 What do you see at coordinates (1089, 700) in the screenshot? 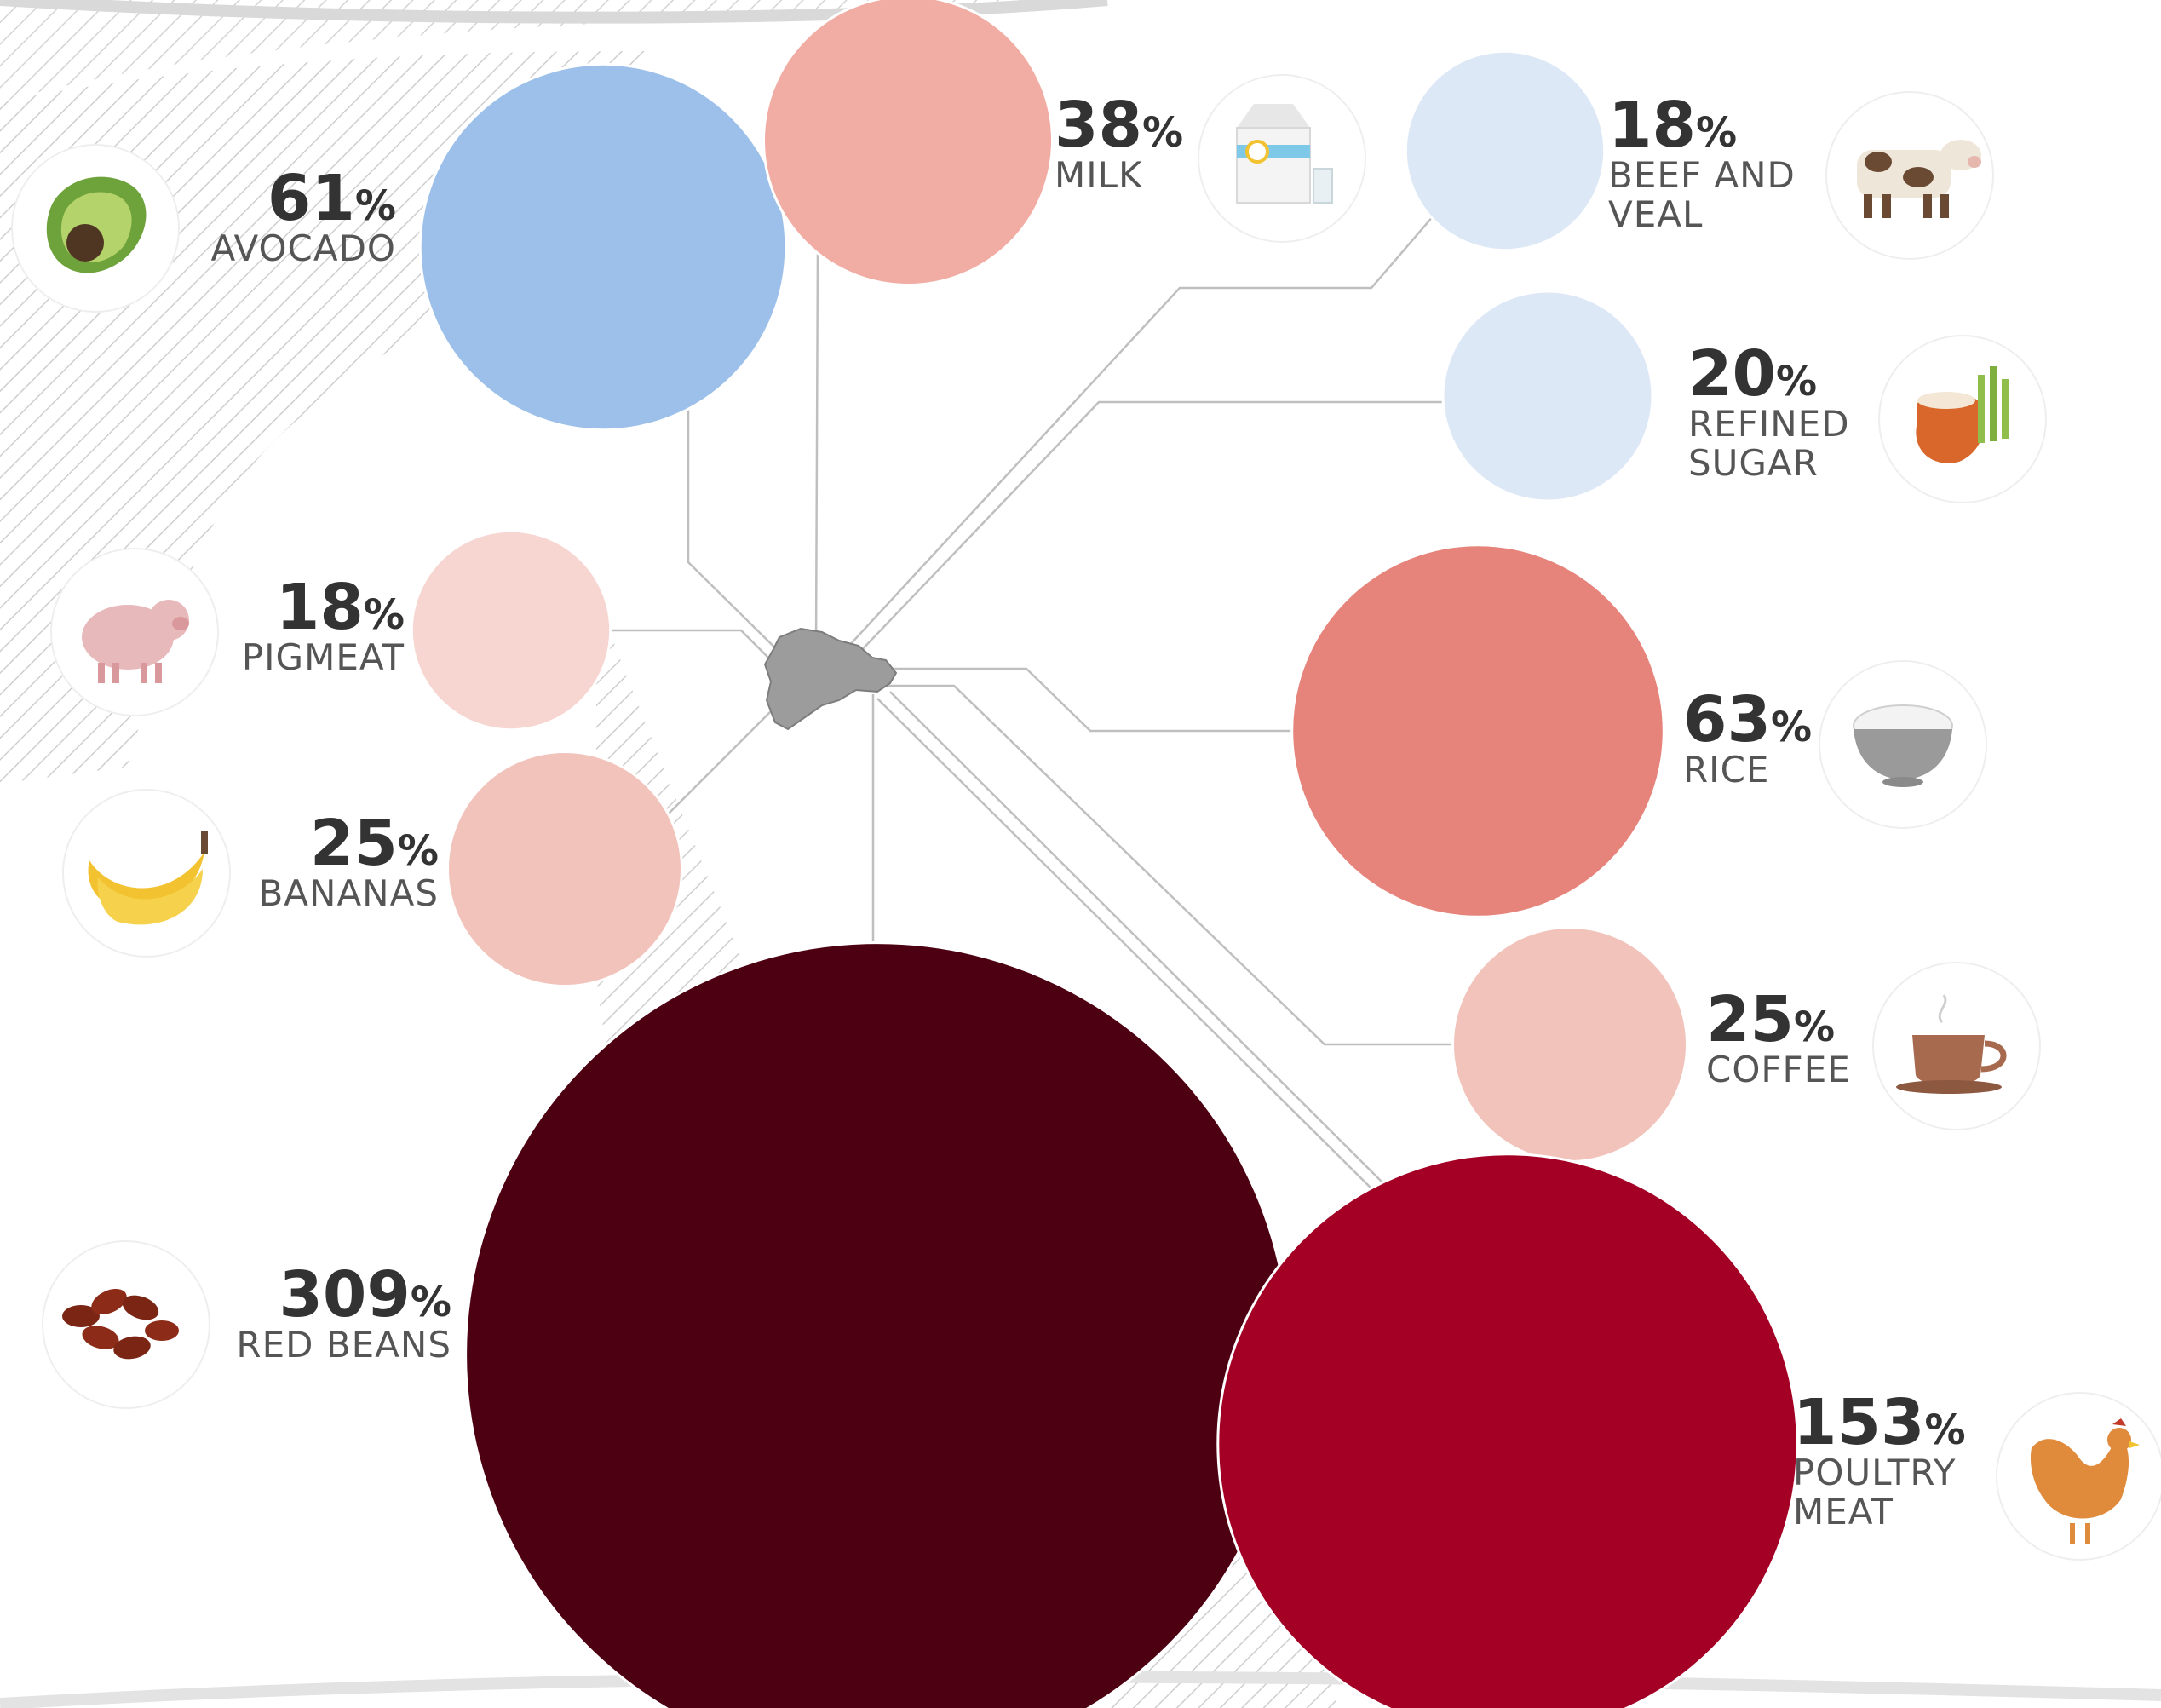
I see `connector-rice` at bounding box center [1089, 700].